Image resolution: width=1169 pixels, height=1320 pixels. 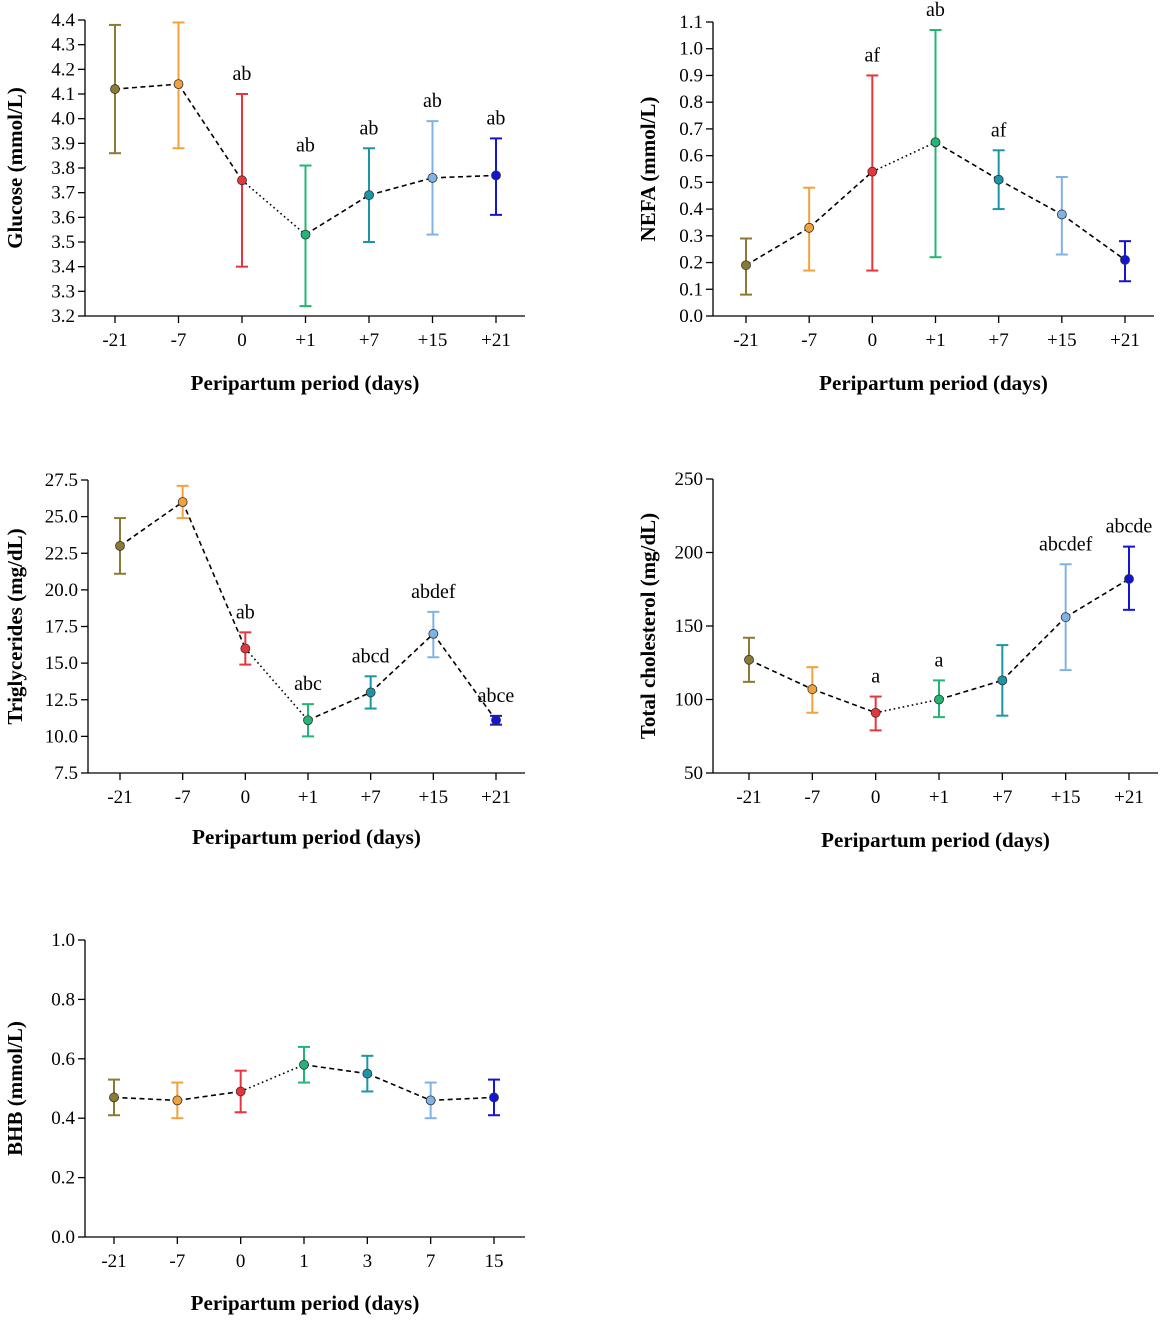 I want to click on y-tick-label: 3.7, so click(x=63, y=193).